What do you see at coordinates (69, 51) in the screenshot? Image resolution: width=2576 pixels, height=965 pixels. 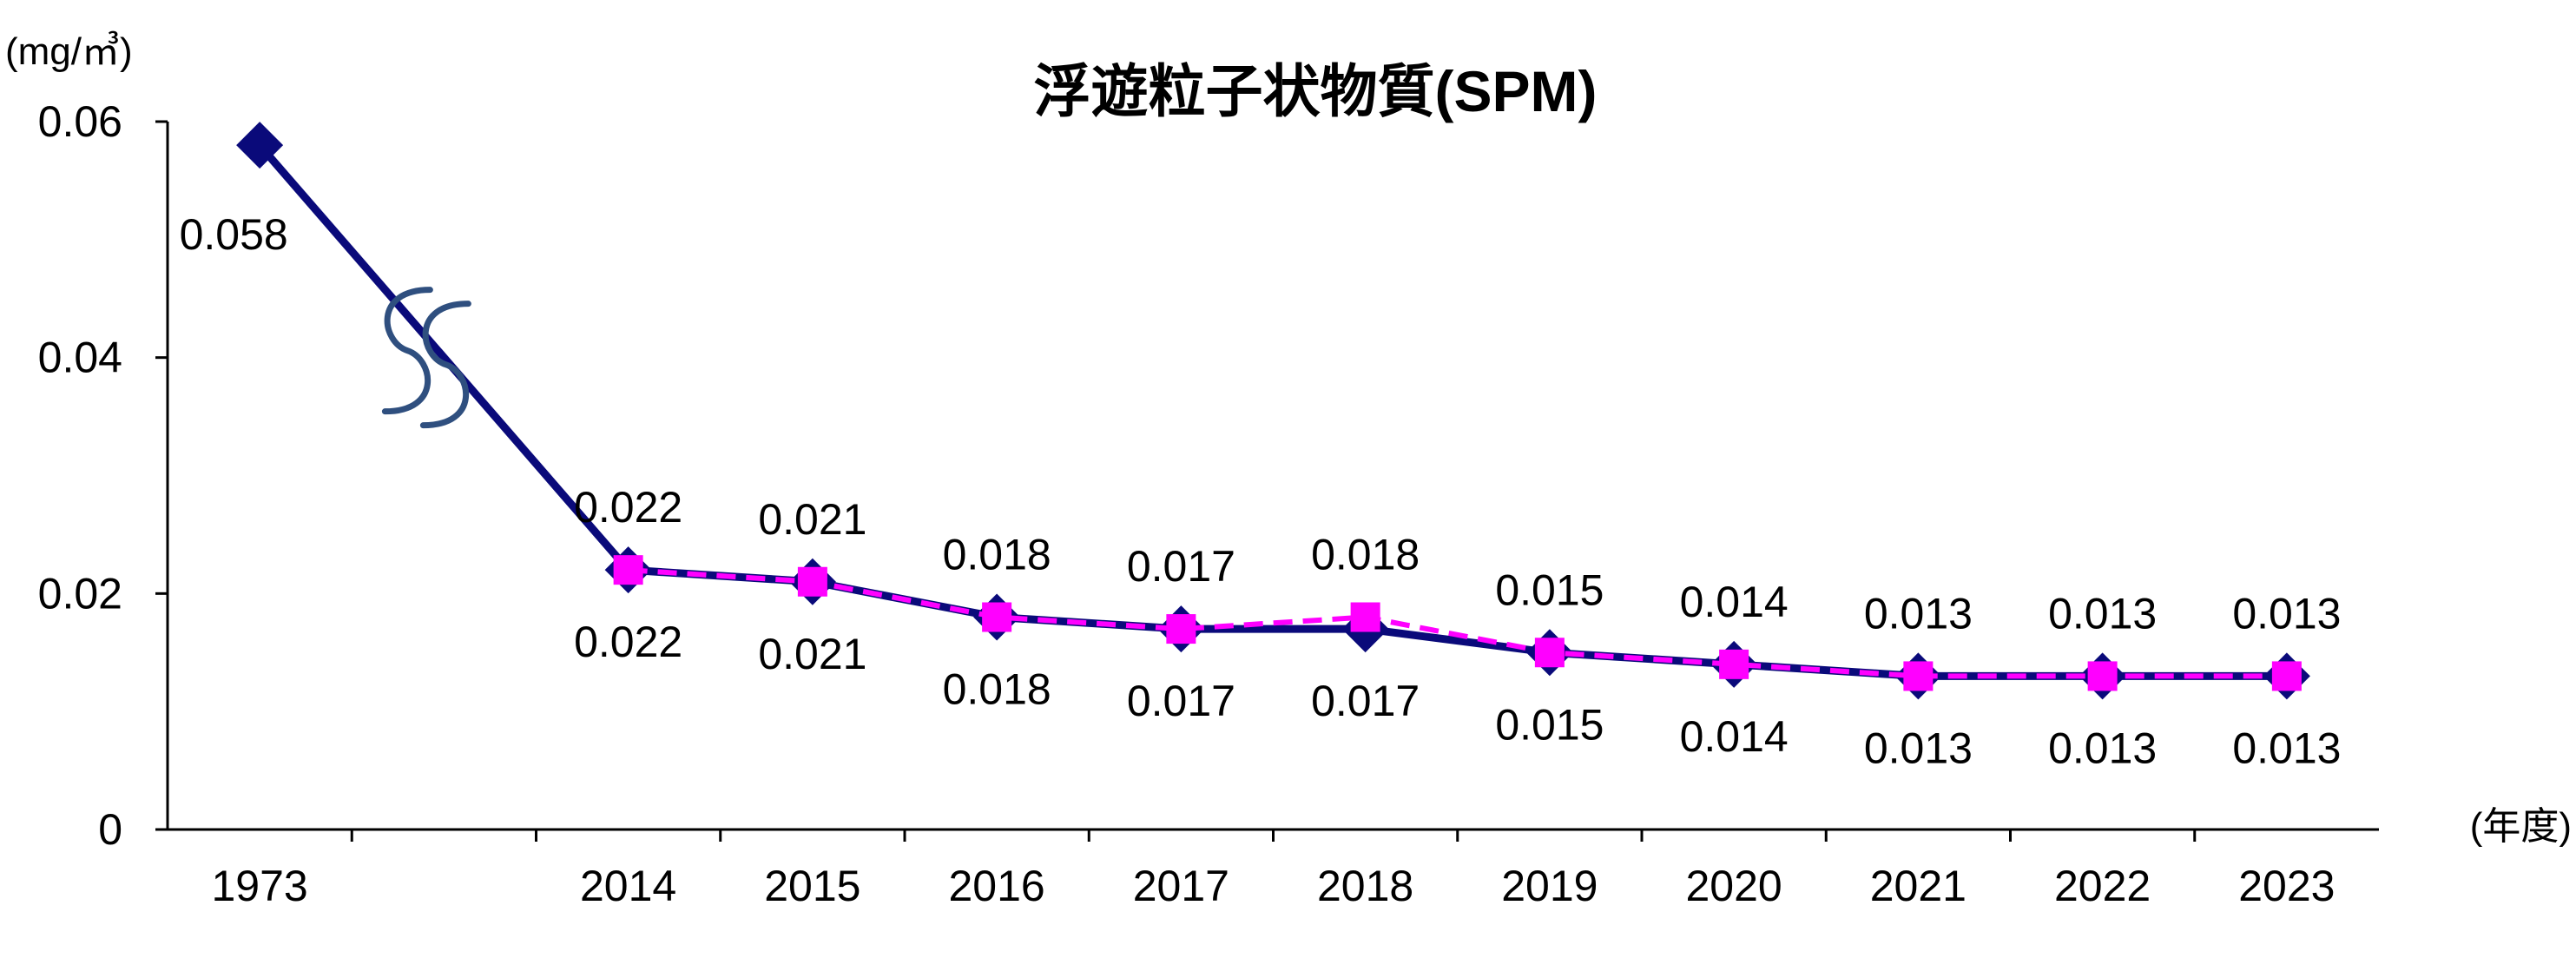 I see `y-axis-unit: (mg/㎥)` at bounding box center [69, 51].